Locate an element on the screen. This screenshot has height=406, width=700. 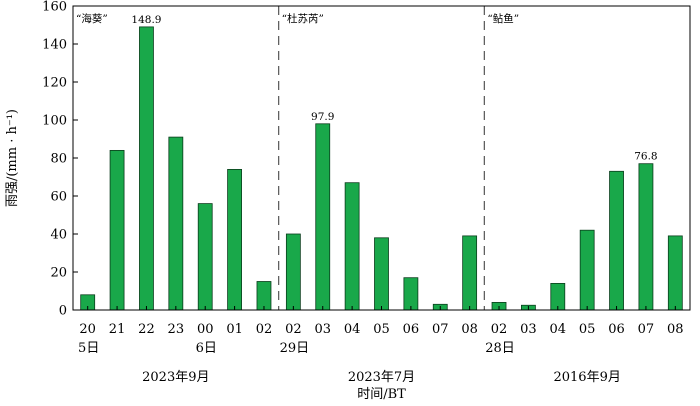
y-tick-label: 40 is located at coordinates (58, 235).